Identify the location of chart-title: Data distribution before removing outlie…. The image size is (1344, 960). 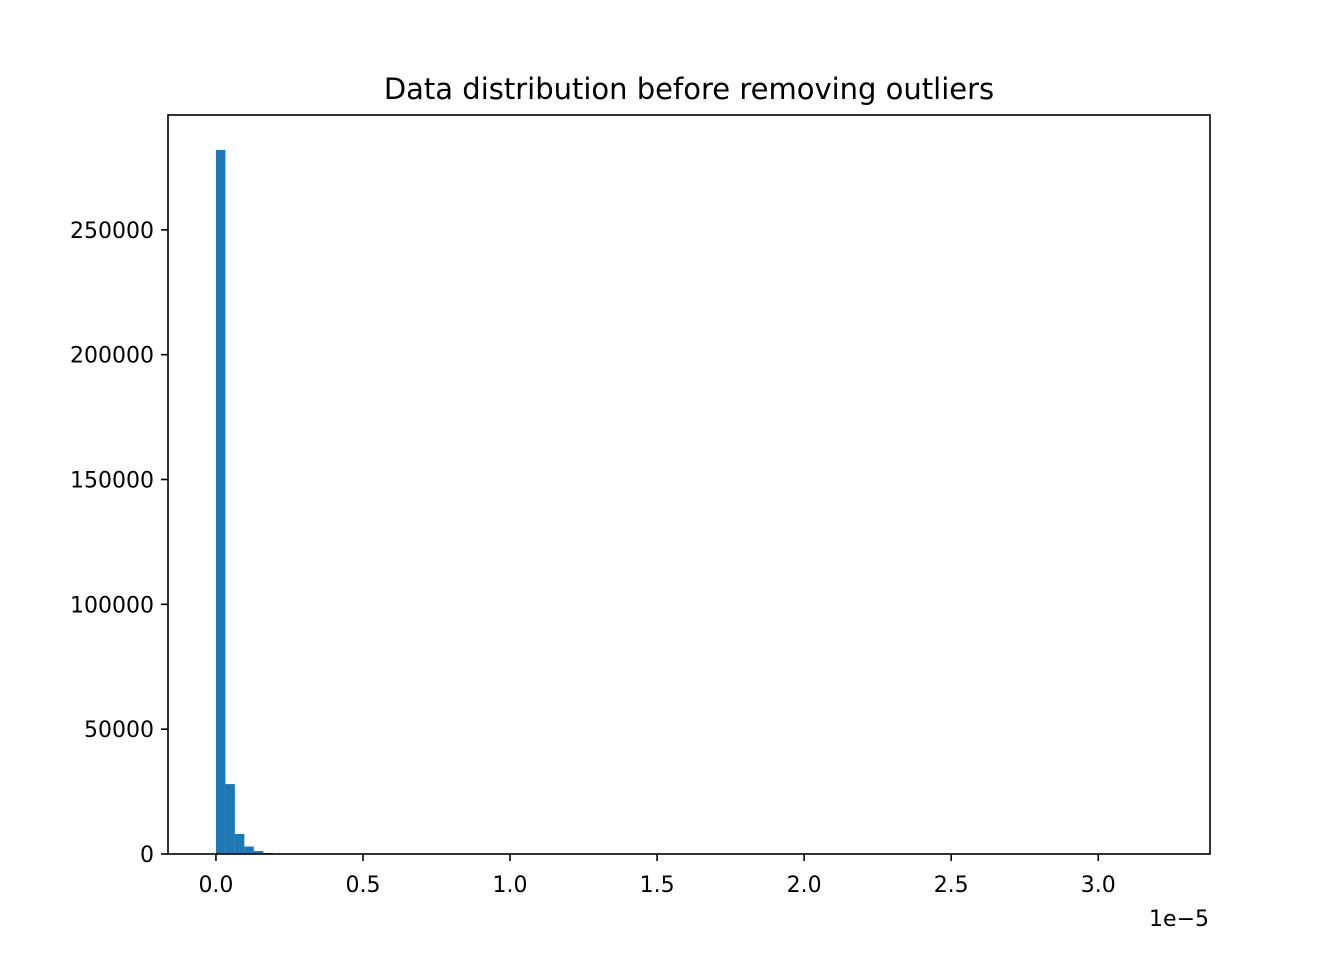
(689, 89).